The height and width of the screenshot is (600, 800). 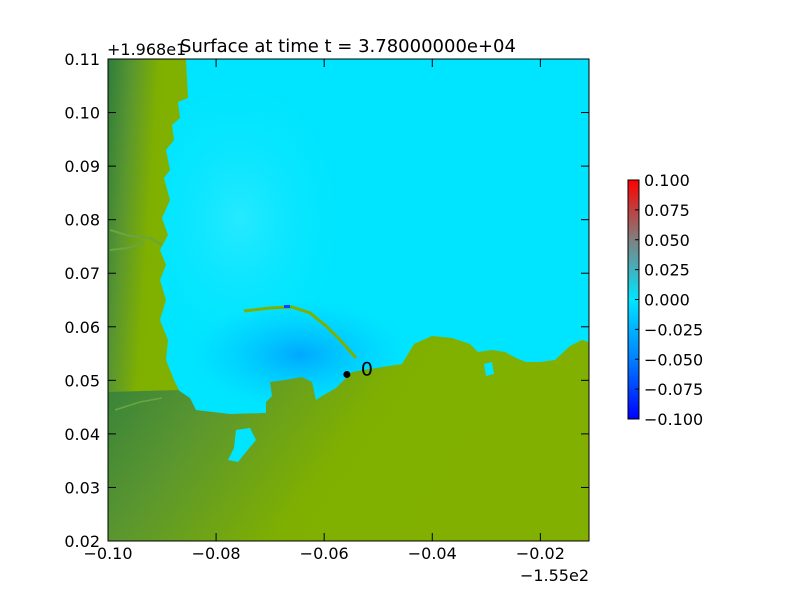 I want to click on land-west, so click(x=148, y=229).